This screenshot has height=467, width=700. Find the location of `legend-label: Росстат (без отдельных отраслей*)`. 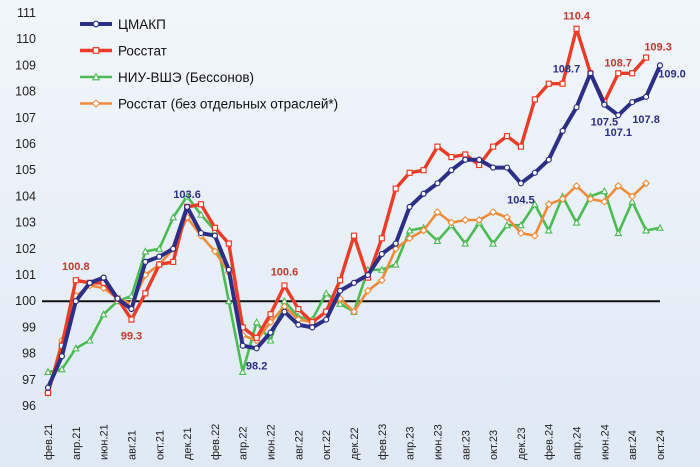

legend-label: Росстат (без отдельных отраслей*) is located at coordinates (228, 104).